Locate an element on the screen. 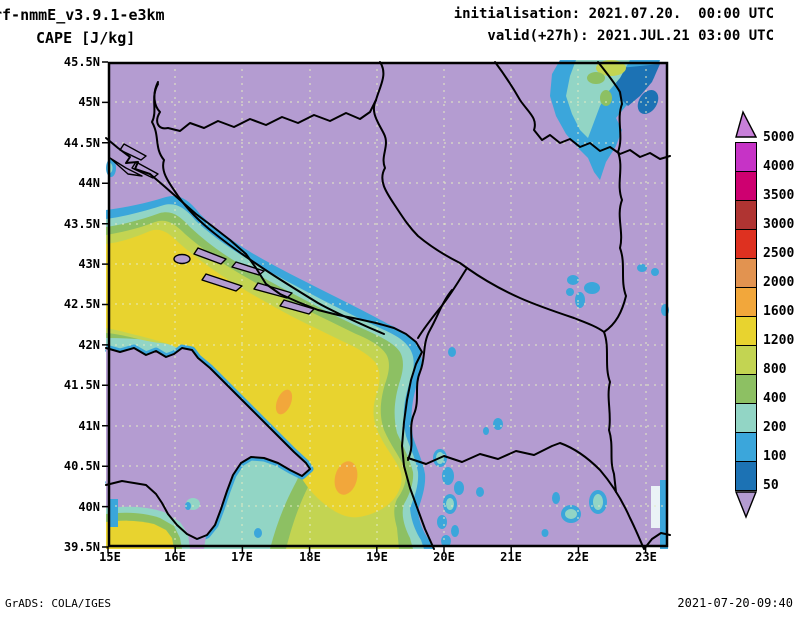  colorbar-value: 400 is located at coordinates (775, 398).